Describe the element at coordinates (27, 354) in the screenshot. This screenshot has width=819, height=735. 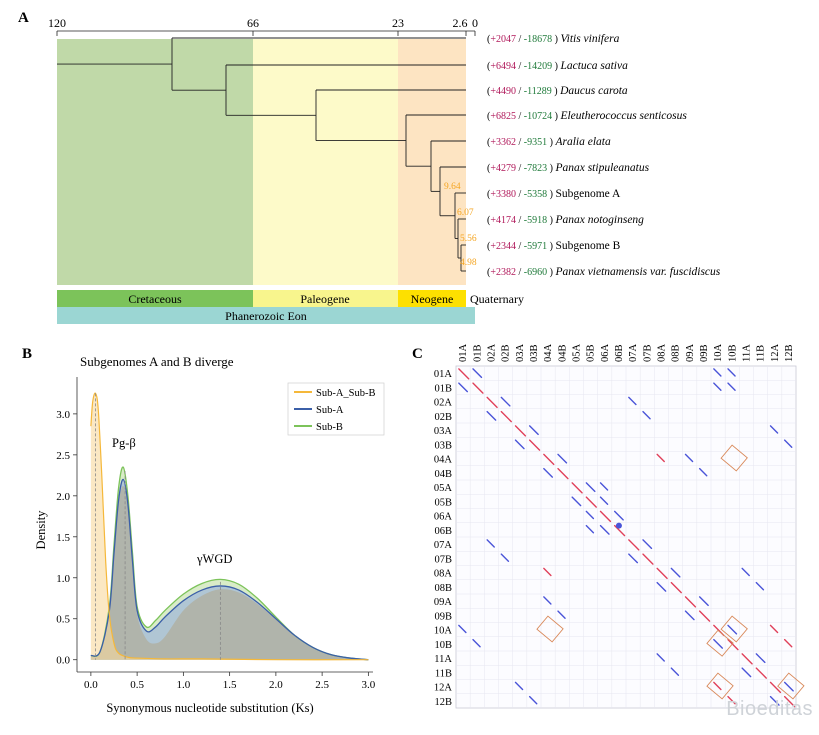
I see `panel-b-label: B` at that location.